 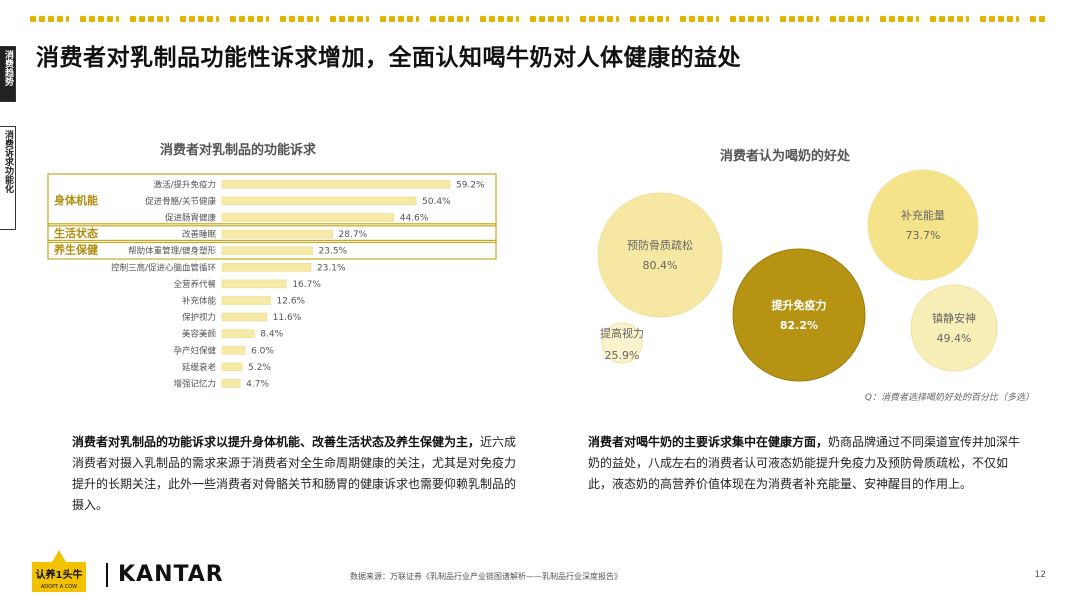 What do you see at coordinates (1040, 575) in the screenshot?
I see `page-number: 12` at bounding box center [1040, 575].